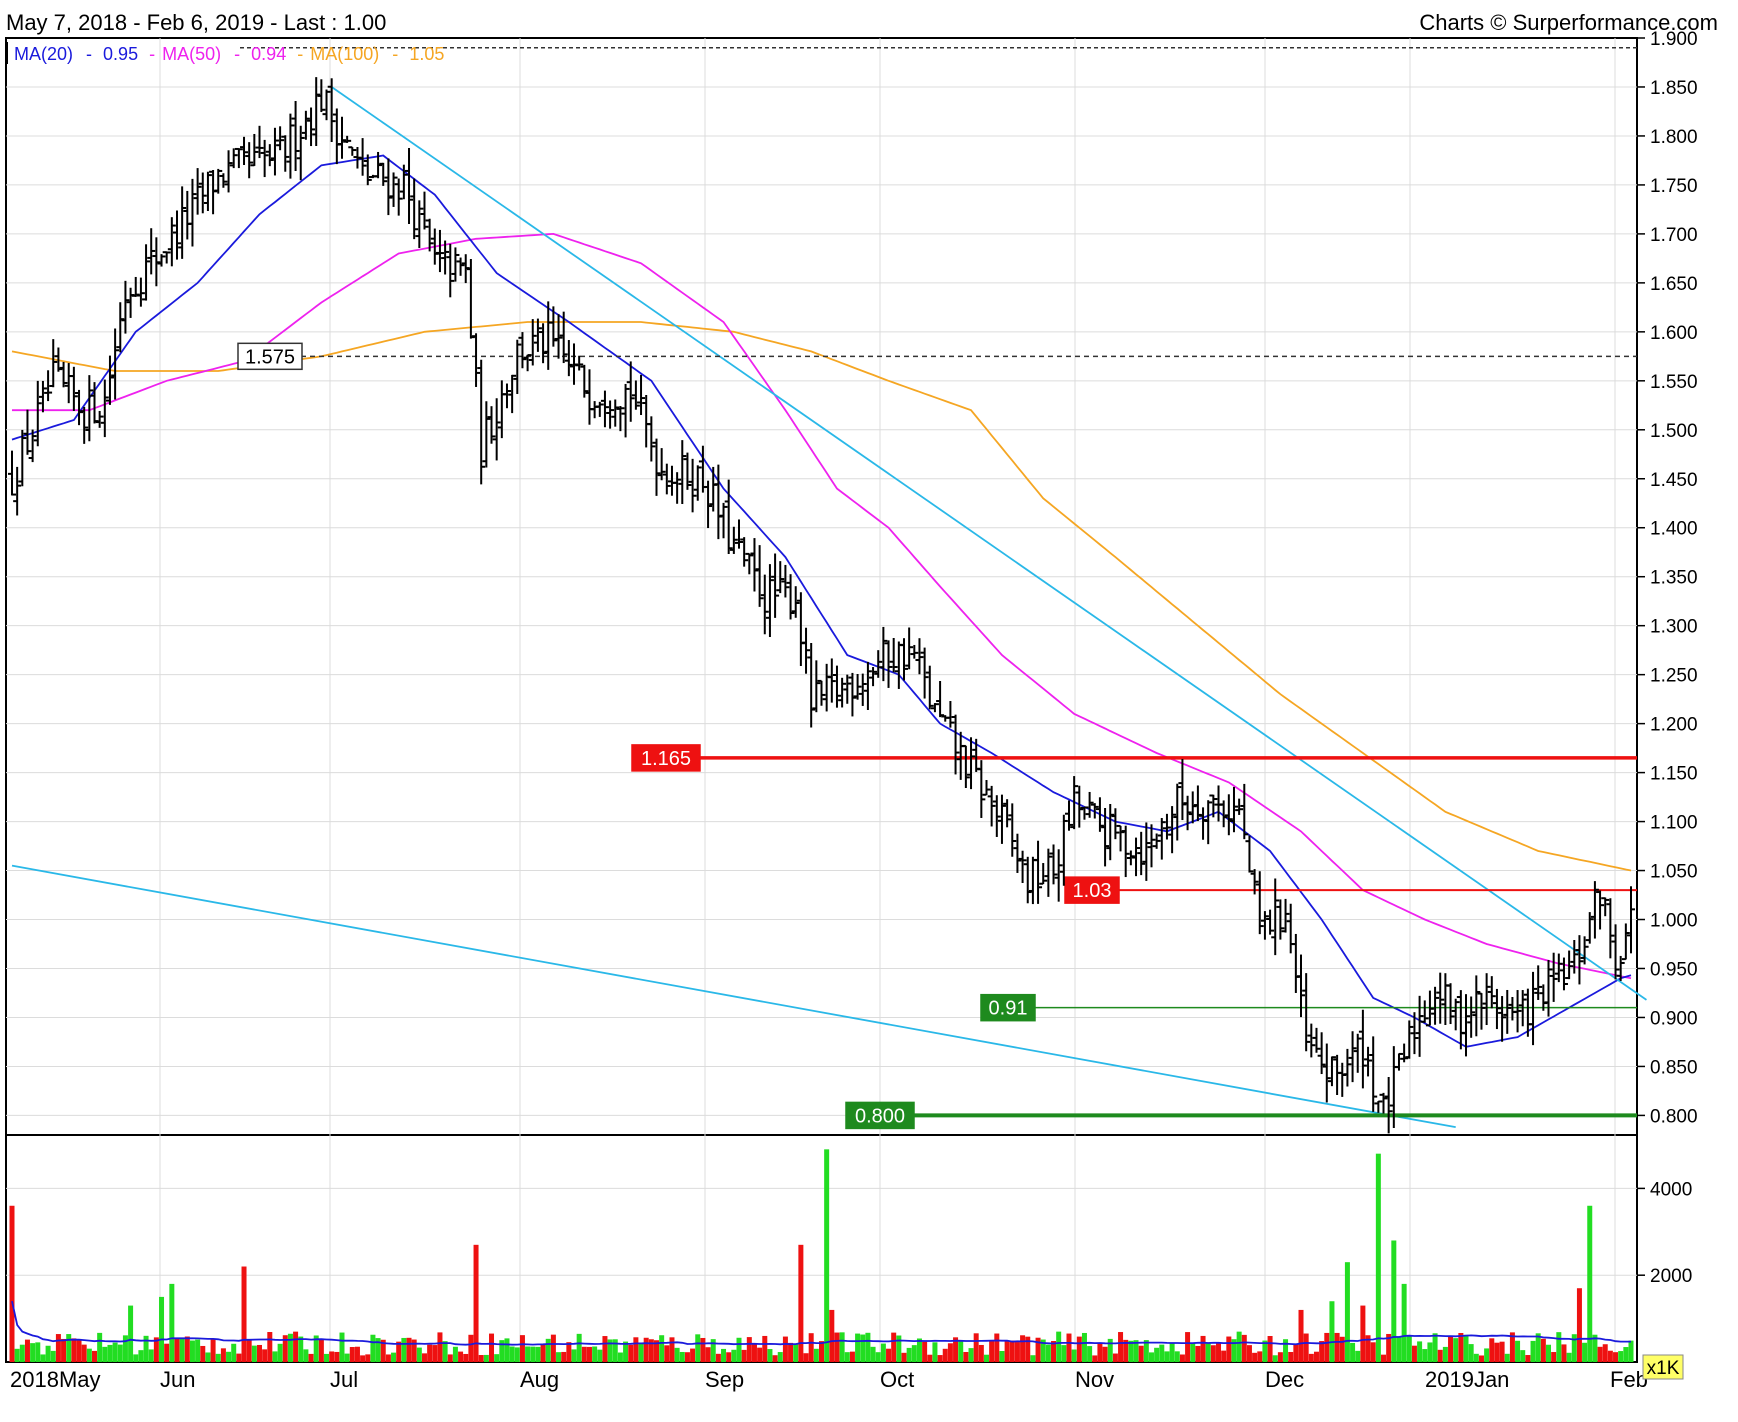 The image size is (1738, 1422). I want to click on volume-average-line, so click(821, 1323).